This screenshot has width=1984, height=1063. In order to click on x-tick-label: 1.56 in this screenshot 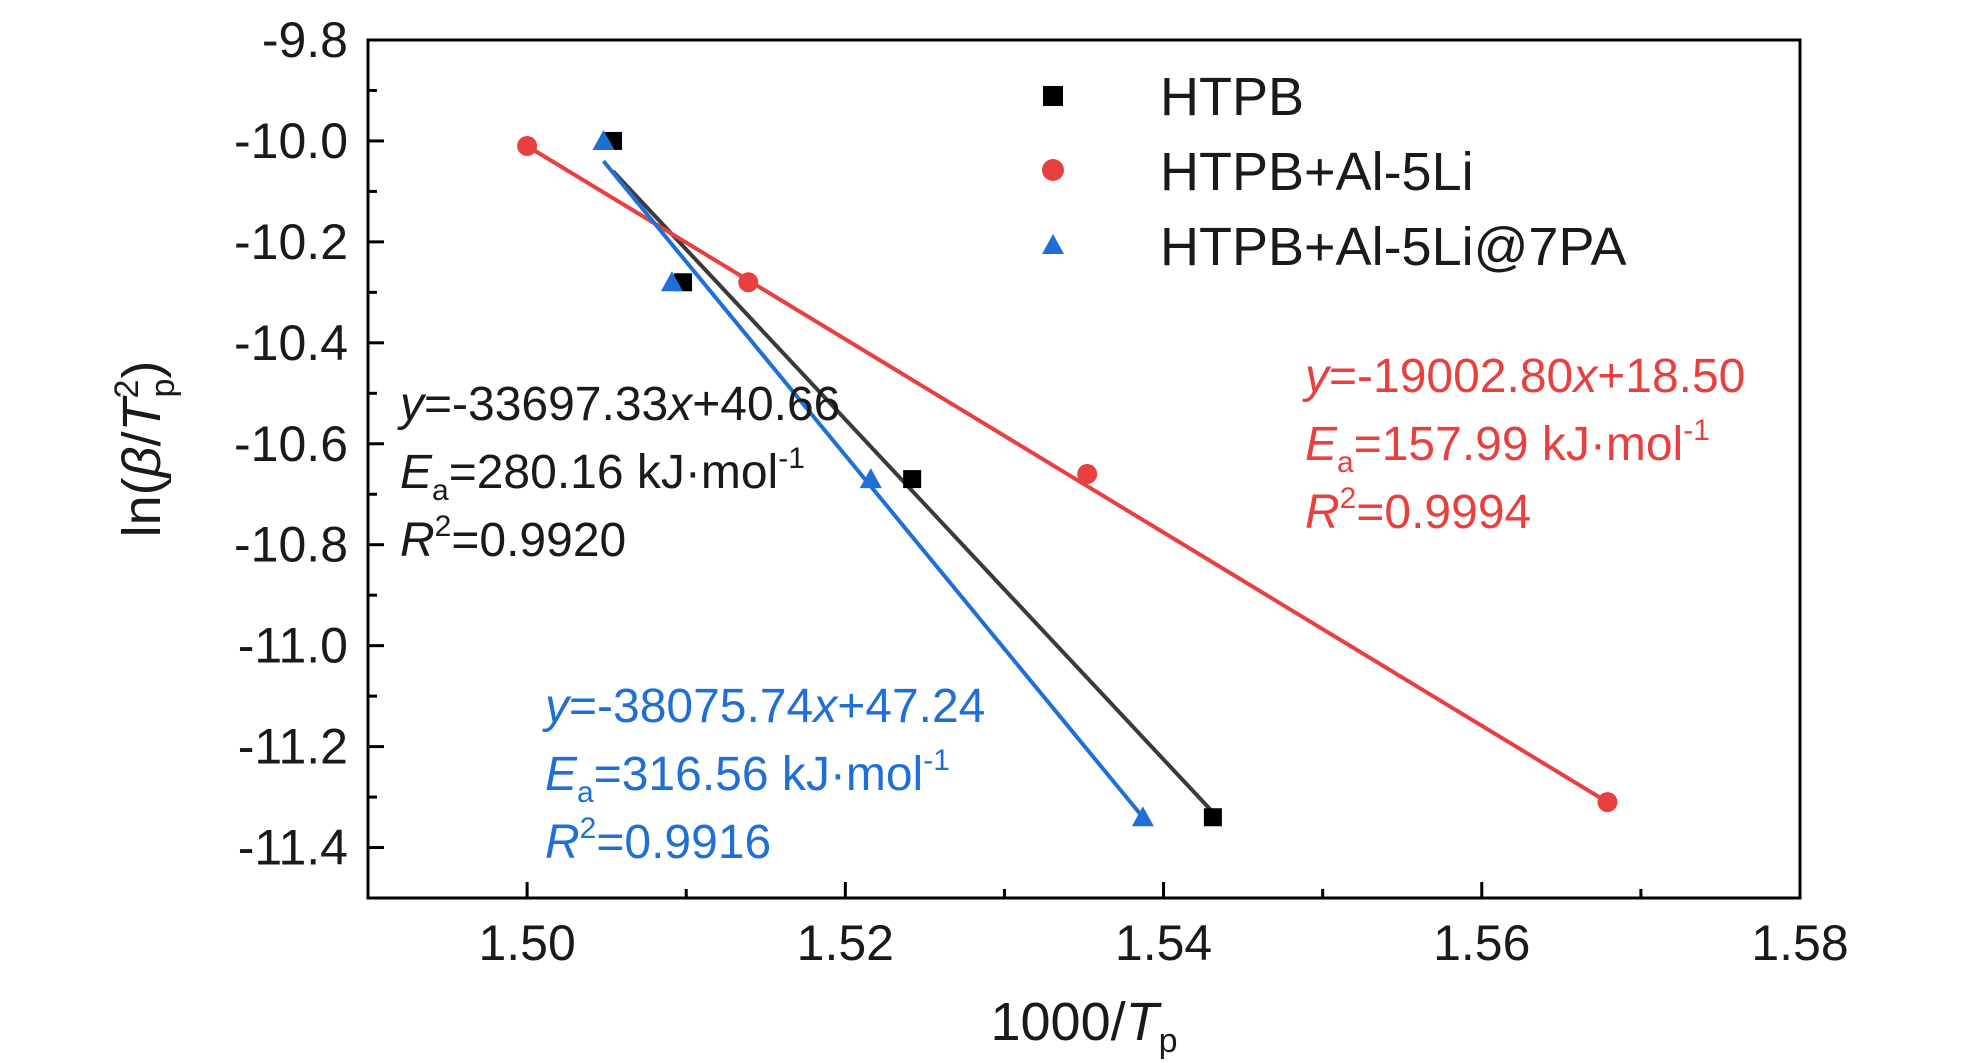, I will do `click(1481, 943)`.